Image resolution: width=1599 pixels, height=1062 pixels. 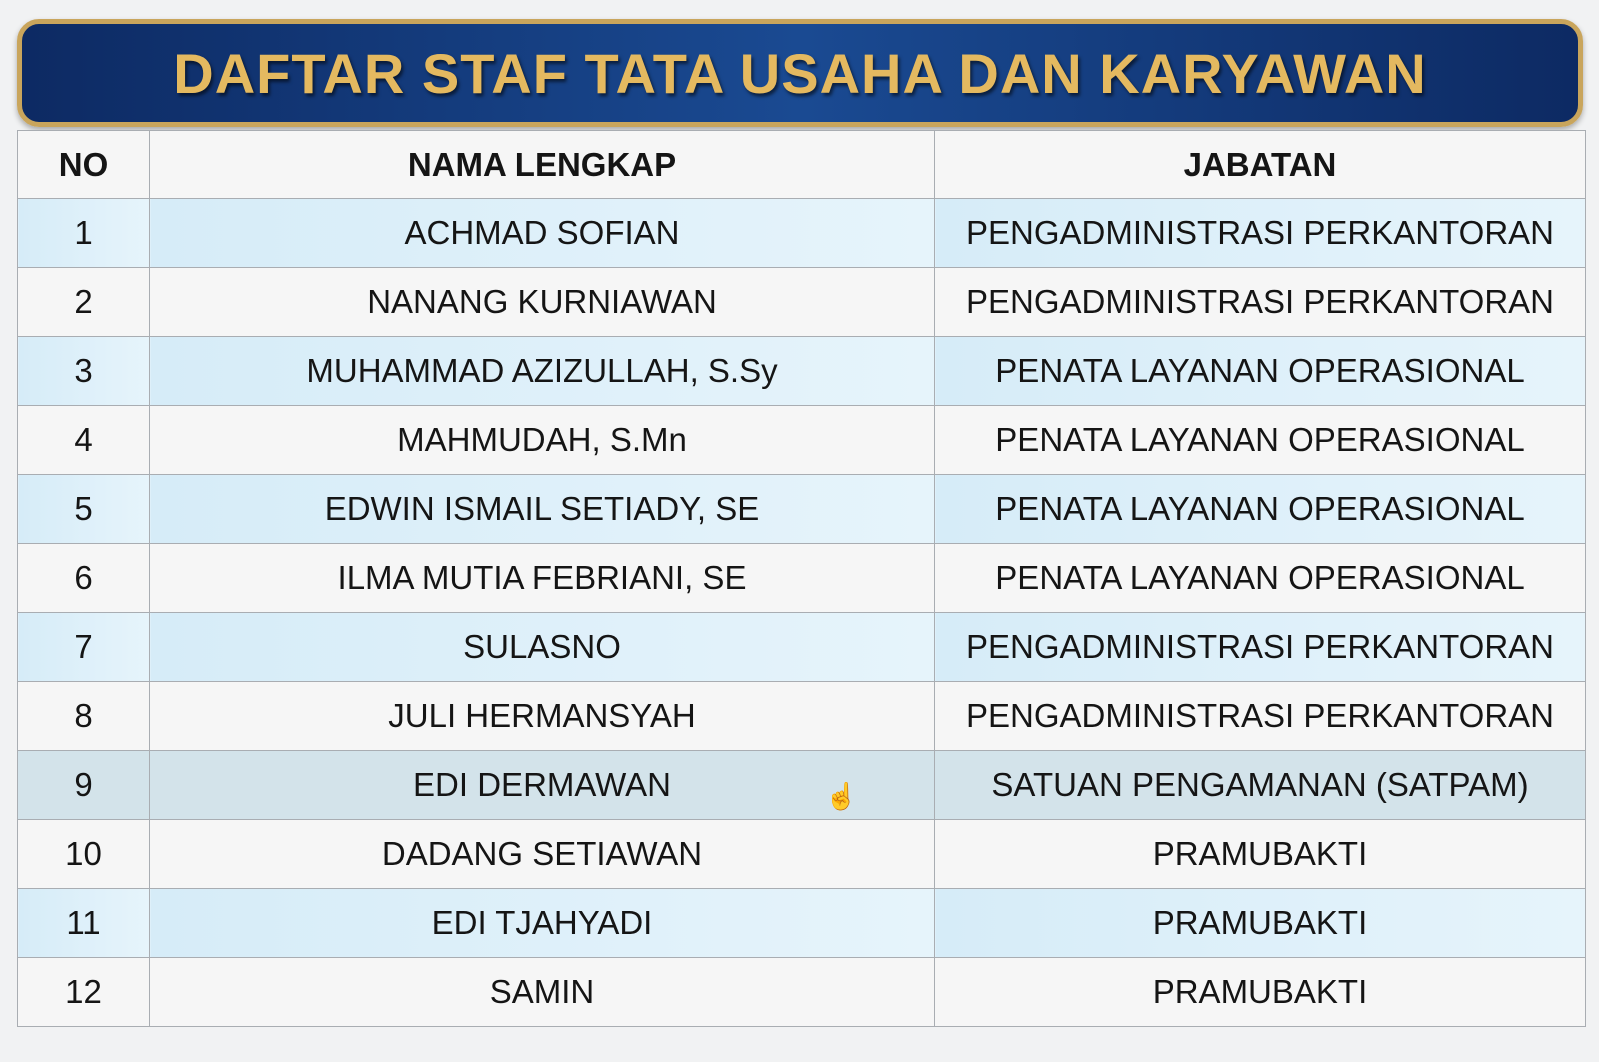 I want to click on table-row: 10 DADANG SETIAWAN PRAMUBAKTI, so click(x=801, y=854).